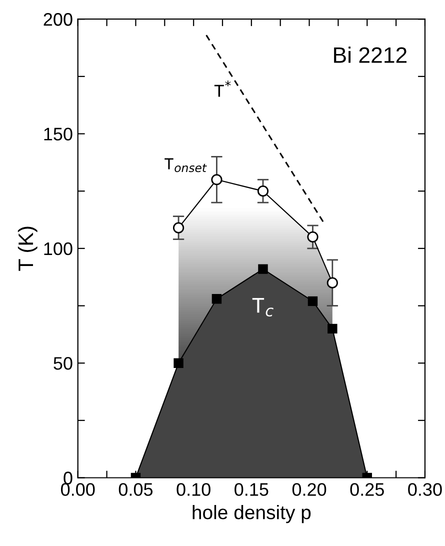  What do you see at coordinates (370, 54) in the screenshot?
I see `annotation: Bi 2212` at bounding box center [370, 54].